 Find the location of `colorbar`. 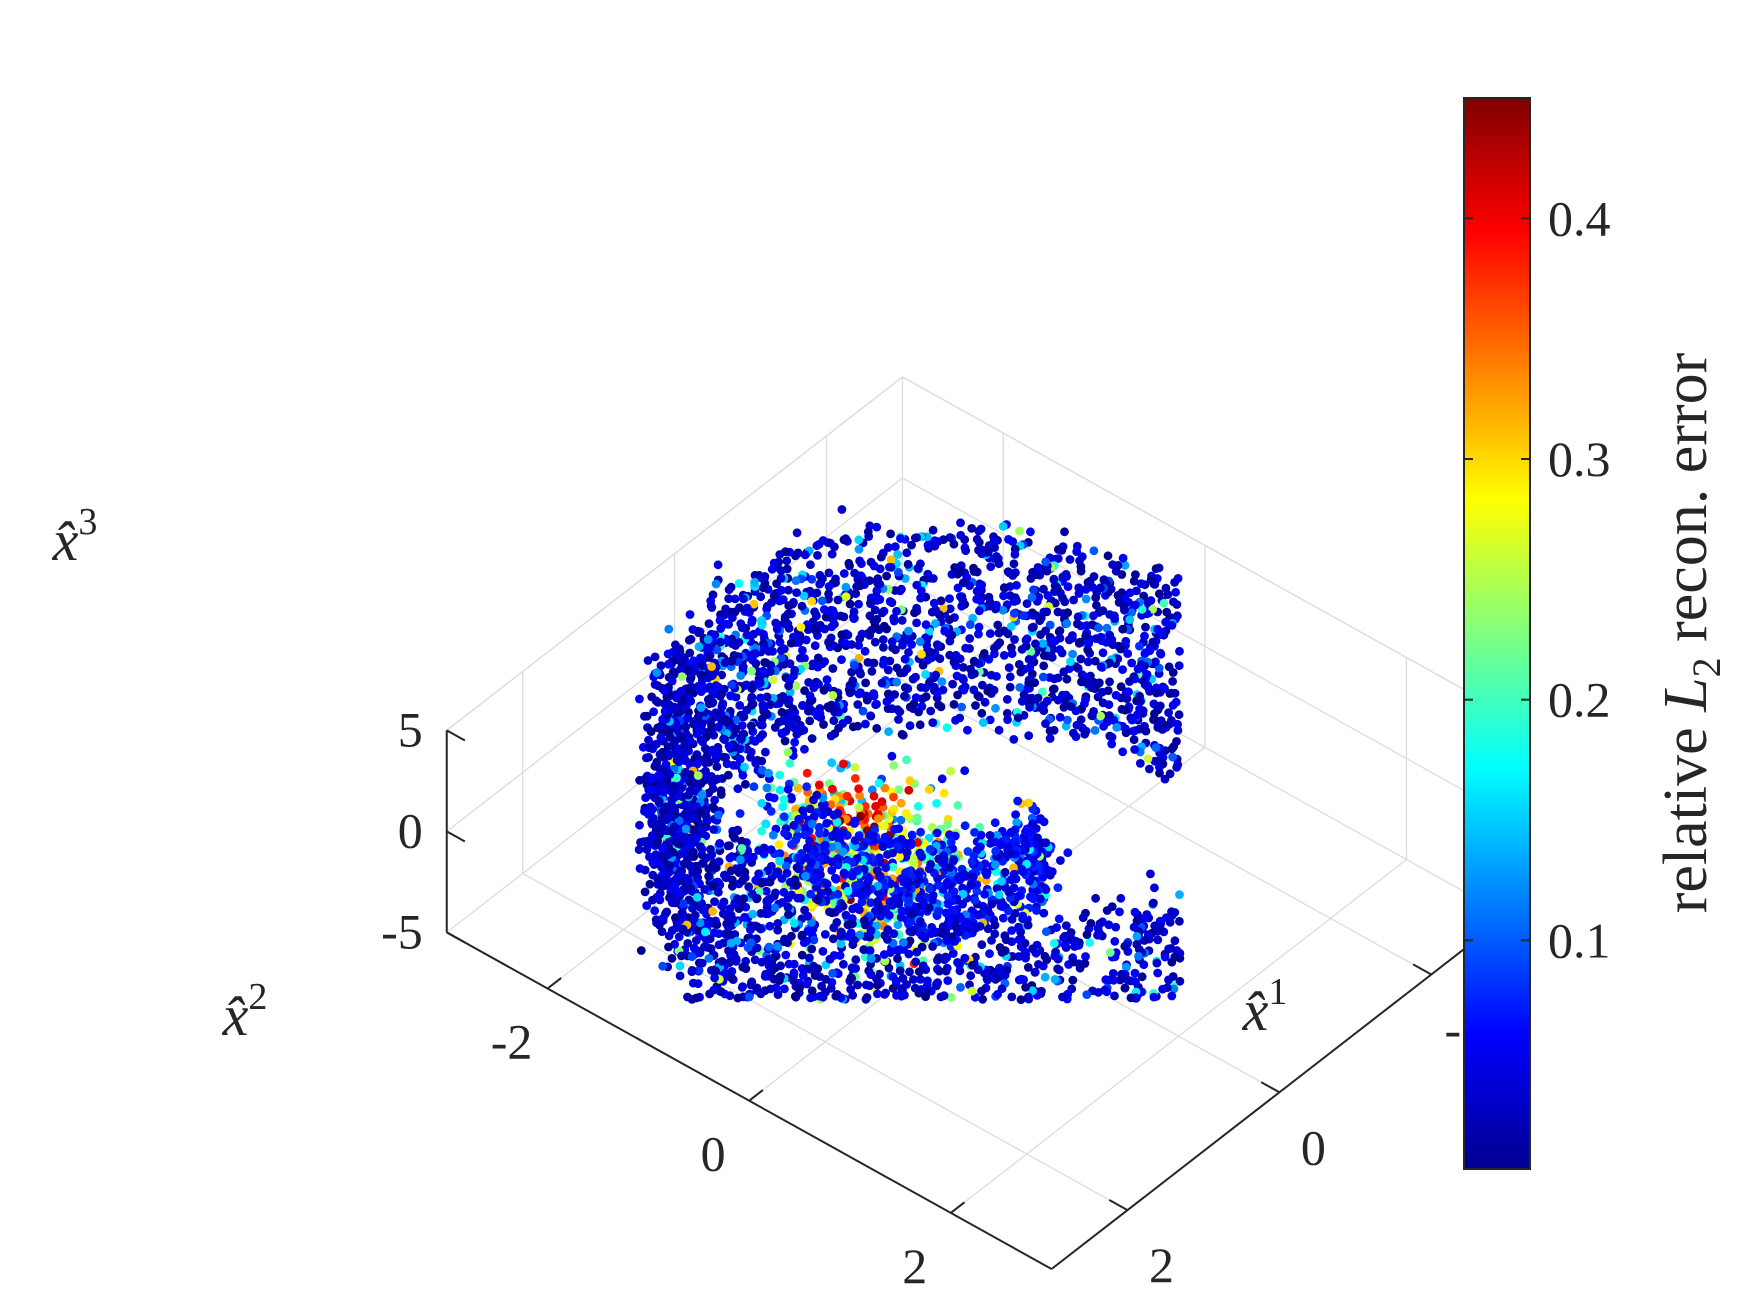

colorbar is located at coordinates (1497, 633).